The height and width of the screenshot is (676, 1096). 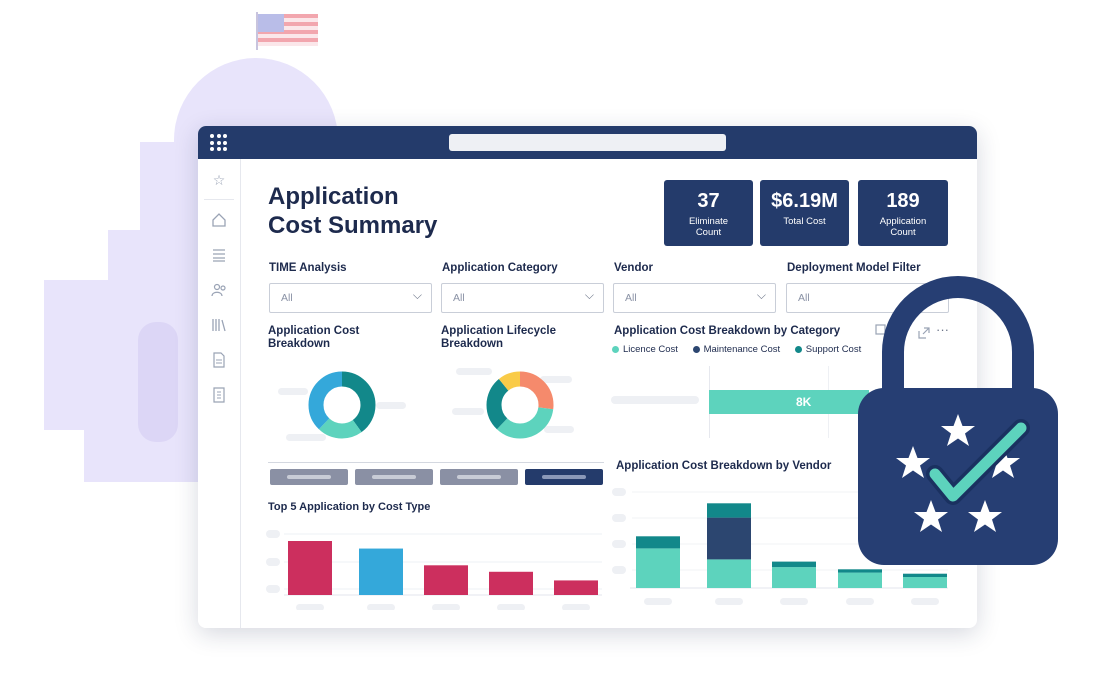 I want to click on library-icon, so click(x=219, y=325).